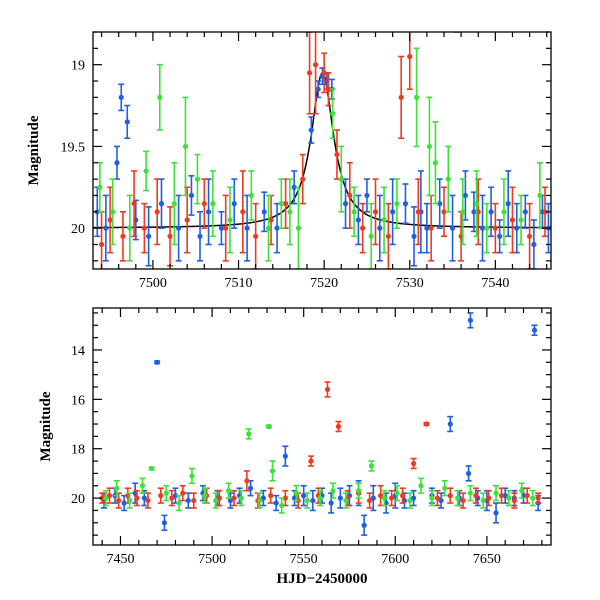  Describe the element at coordinates (487, 559) in the screenshot. I see `x-tick-label: 7650` at that location.